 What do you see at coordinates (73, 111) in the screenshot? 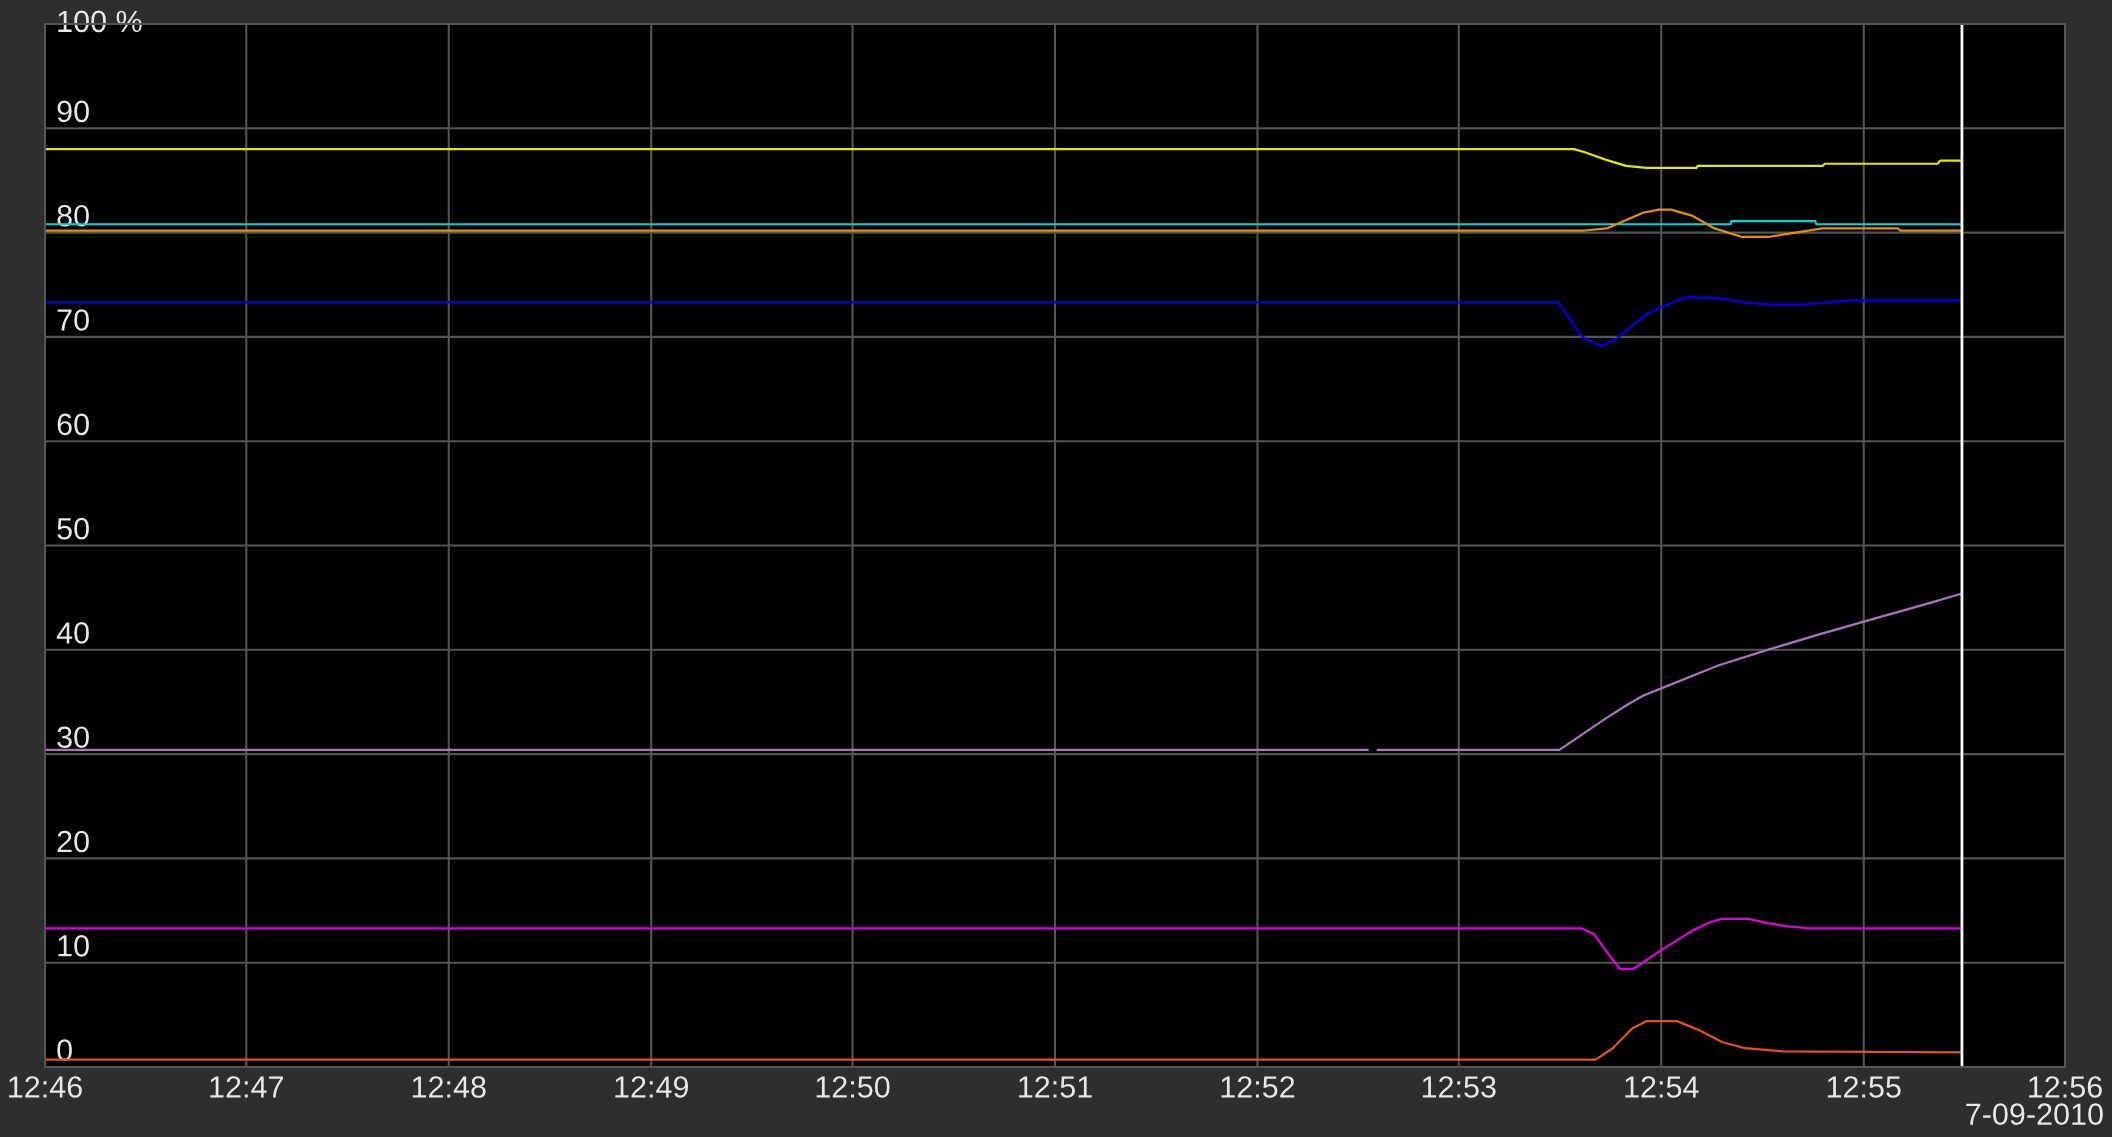
I see `y-tick-label: 90` at bounding box center [73, 111].